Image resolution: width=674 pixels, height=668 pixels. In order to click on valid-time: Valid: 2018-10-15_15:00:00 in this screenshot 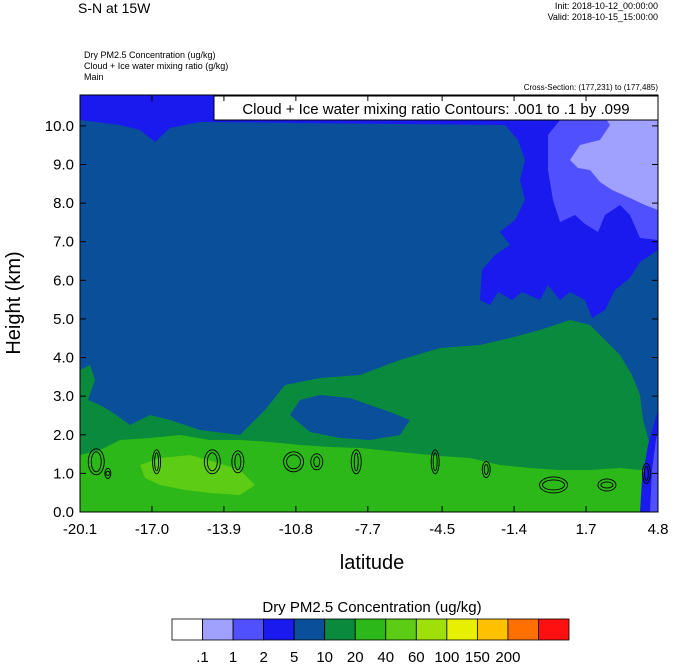, I will do `click(602, 17)`.